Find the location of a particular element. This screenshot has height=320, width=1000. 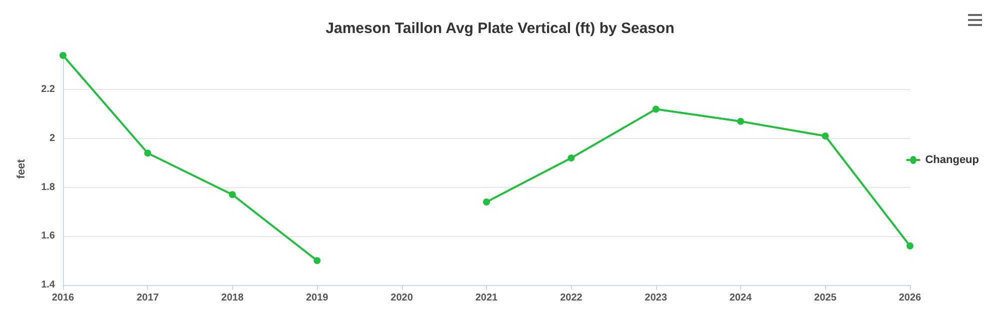

y-tick-label: 1.4 is located at coordinates (48, 285).